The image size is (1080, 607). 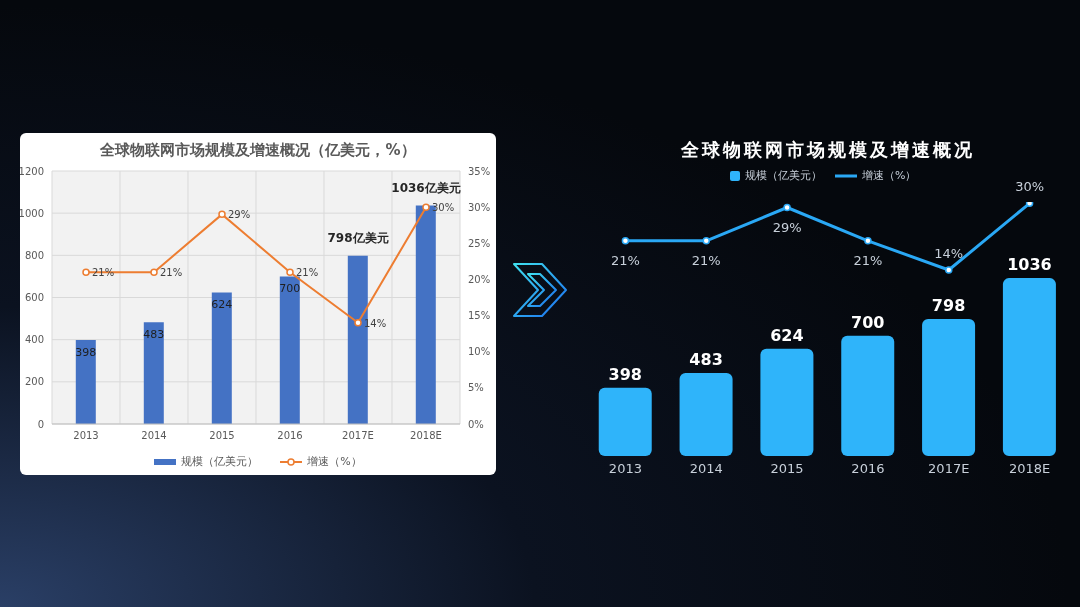 I want to click on data-label: 1036, so click(x=1029, y=265).